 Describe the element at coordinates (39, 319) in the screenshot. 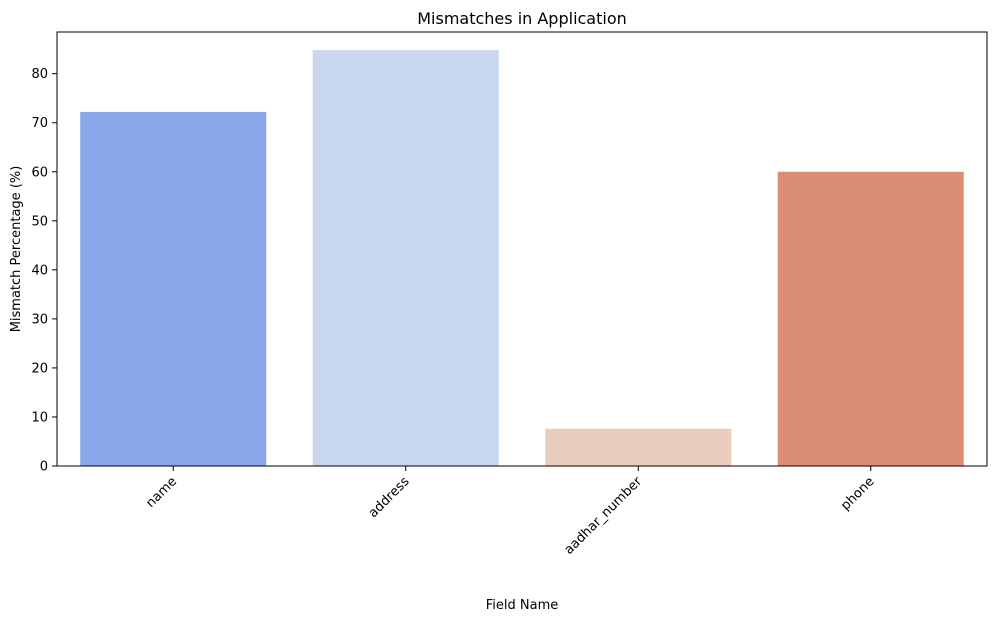

I see `y-tick-label: 30` at that location.